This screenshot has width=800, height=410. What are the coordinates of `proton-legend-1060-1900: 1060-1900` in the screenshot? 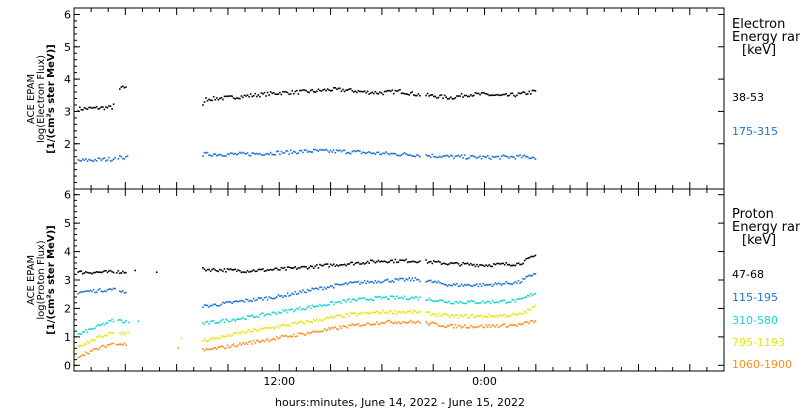 It's located at (762, 364).